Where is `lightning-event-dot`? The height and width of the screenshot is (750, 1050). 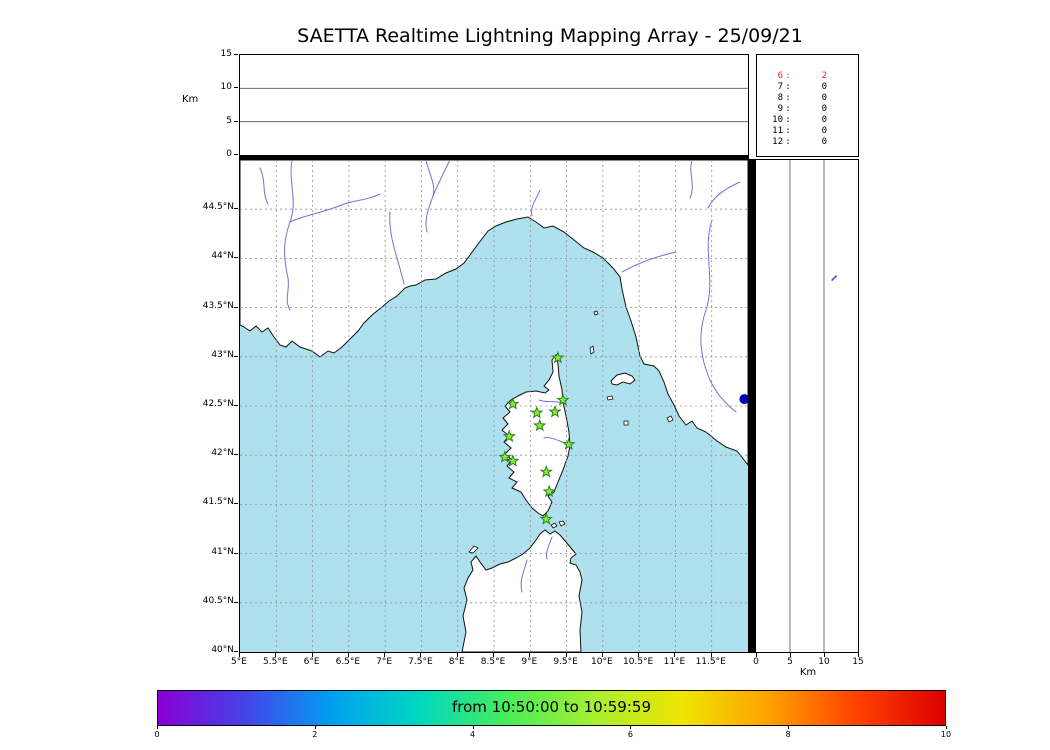
lightning-event-dot is located at coordinates (743, 399).